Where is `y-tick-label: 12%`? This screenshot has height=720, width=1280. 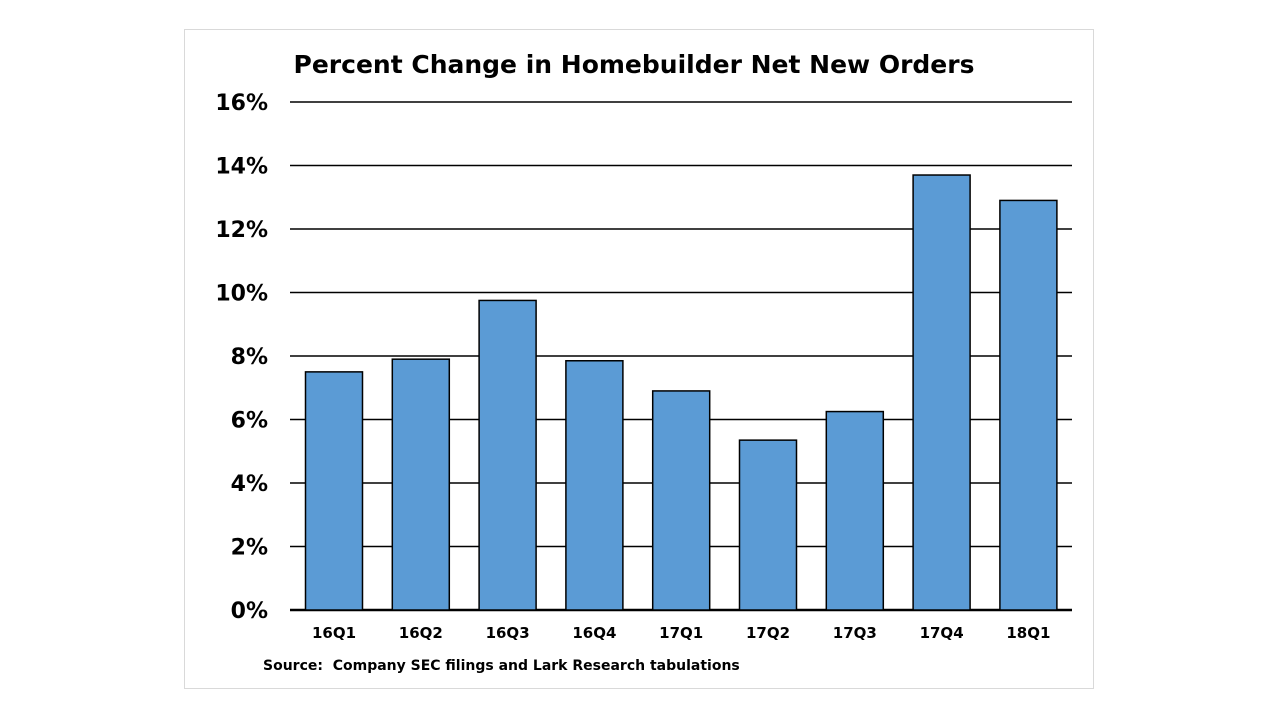 y-tick-label: 12% is located at coordinates (241, 230).